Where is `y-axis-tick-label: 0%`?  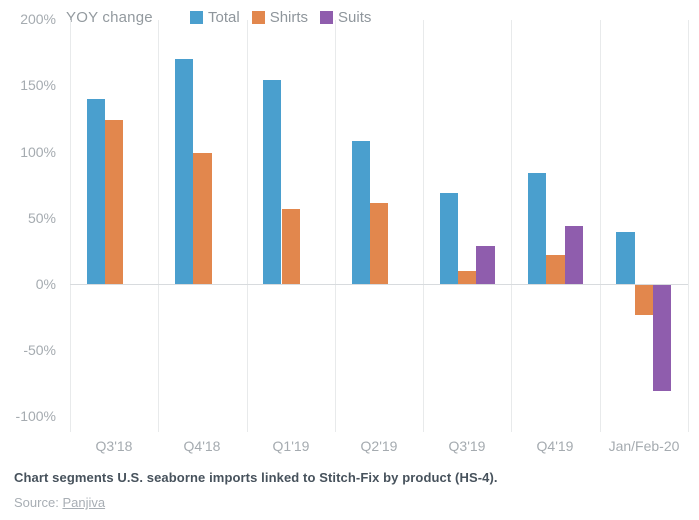
y-axis-tick-label: 0% is located at coordinates (45, 284).